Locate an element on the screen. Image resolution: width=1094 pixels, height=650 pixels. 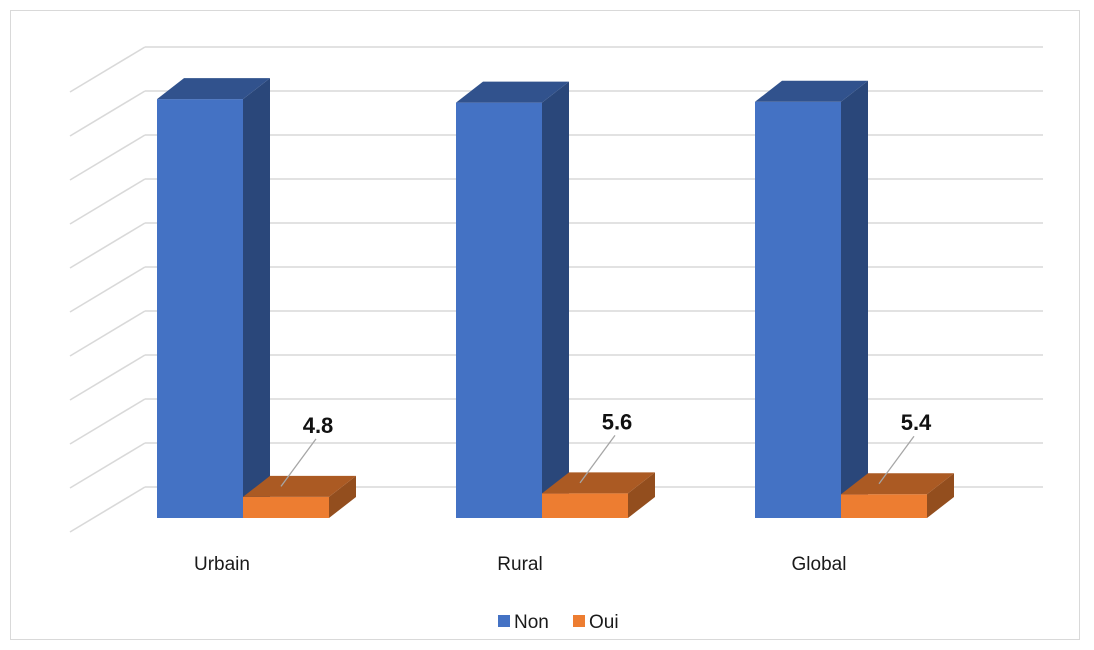
bar-front-non-urbain is located at coordinates (200, 309).